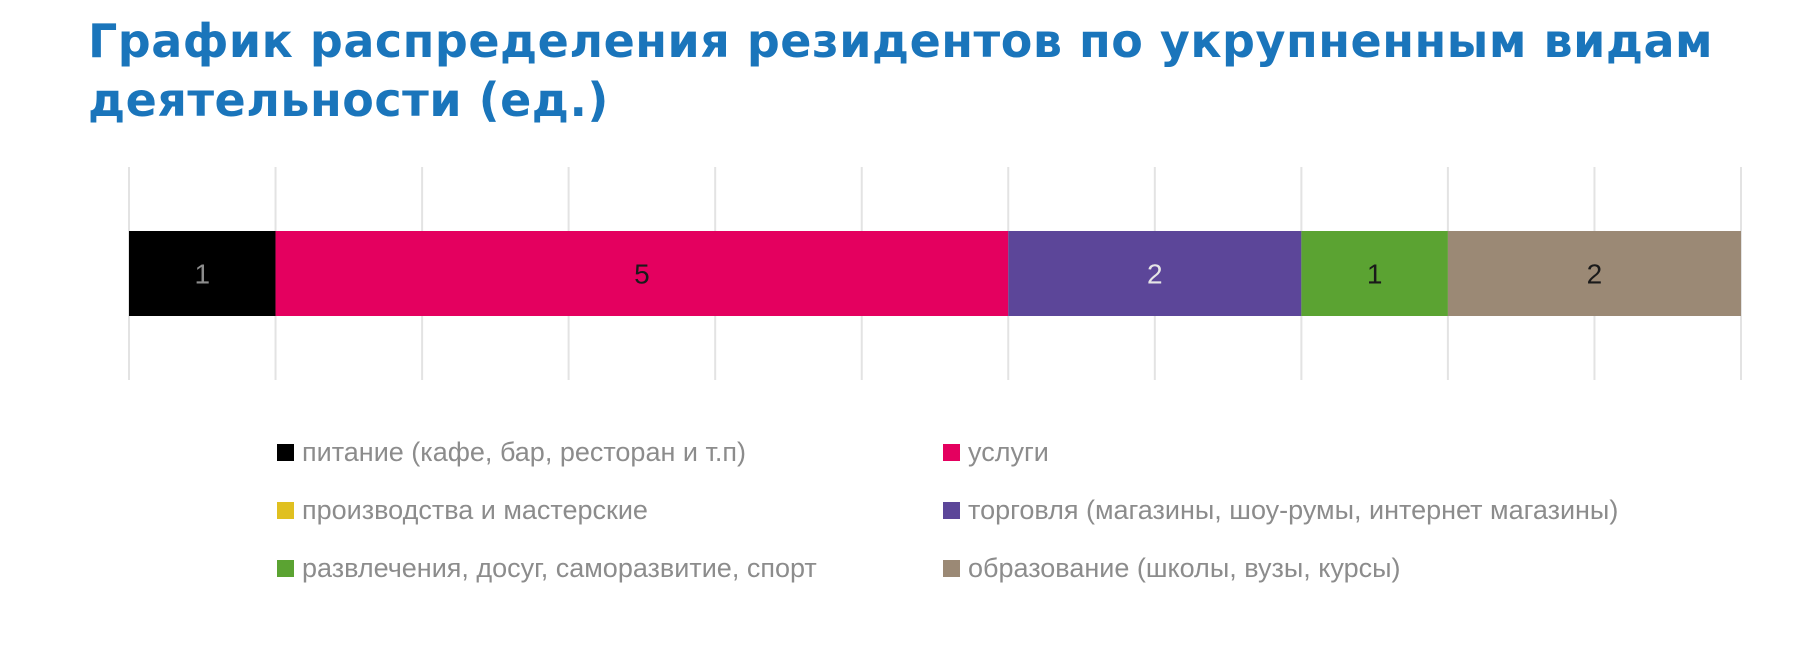 The width and height of the screenshot is (1800, 663). What do you see at coordinates (898, 274) in the screenshot?
I see `data-labels: 1 5 2 1 2` at bounding box center [898, 274].